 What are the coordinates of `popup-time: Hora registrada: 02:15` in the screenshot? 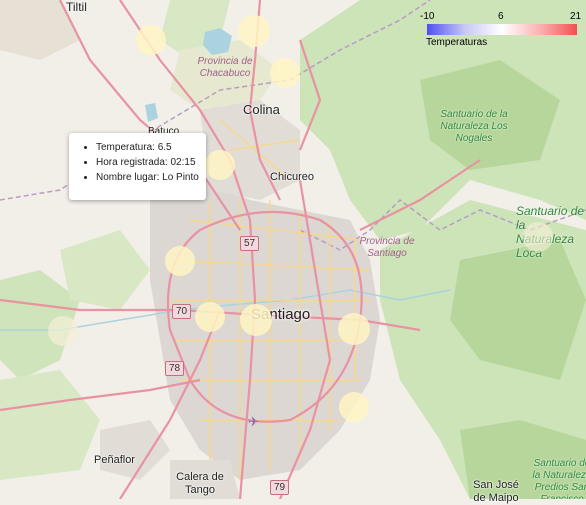 It's located at (151, 162).